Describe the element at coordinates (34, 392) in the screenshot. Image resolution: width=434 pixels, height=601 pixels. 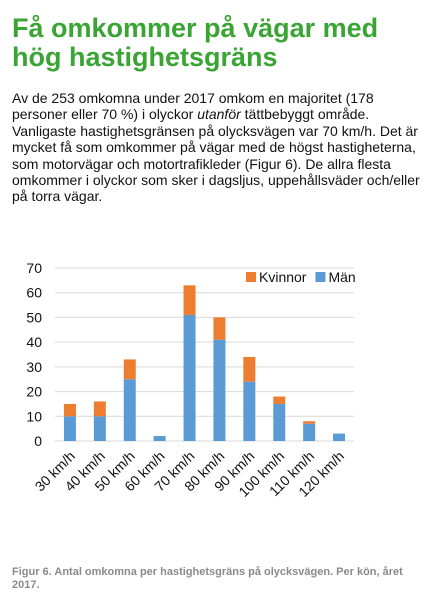
I see `y-tick-label: 20` at that location.